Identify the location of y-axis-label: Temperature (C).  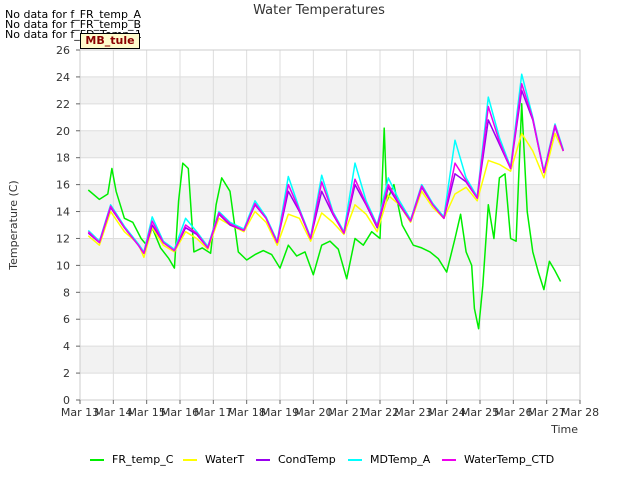
(13, 225).